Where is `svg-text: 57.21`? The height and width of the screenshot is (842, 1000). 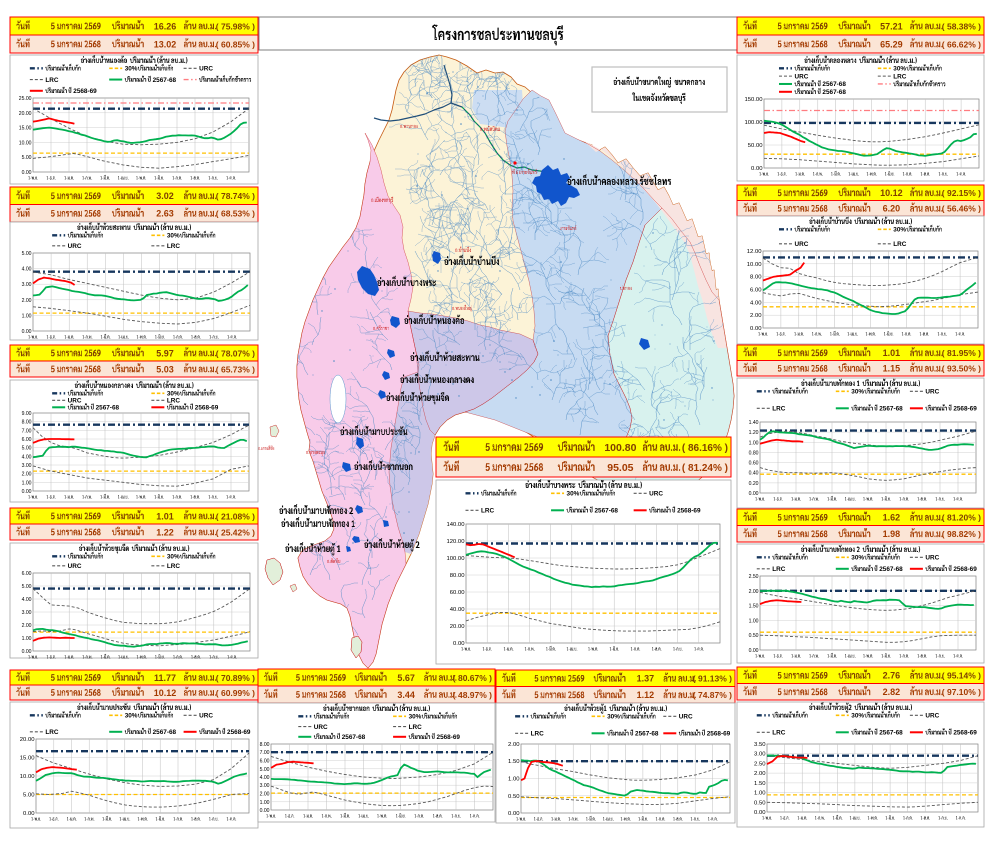
svg-text: 57.21 is located at coordinates (891, 26).